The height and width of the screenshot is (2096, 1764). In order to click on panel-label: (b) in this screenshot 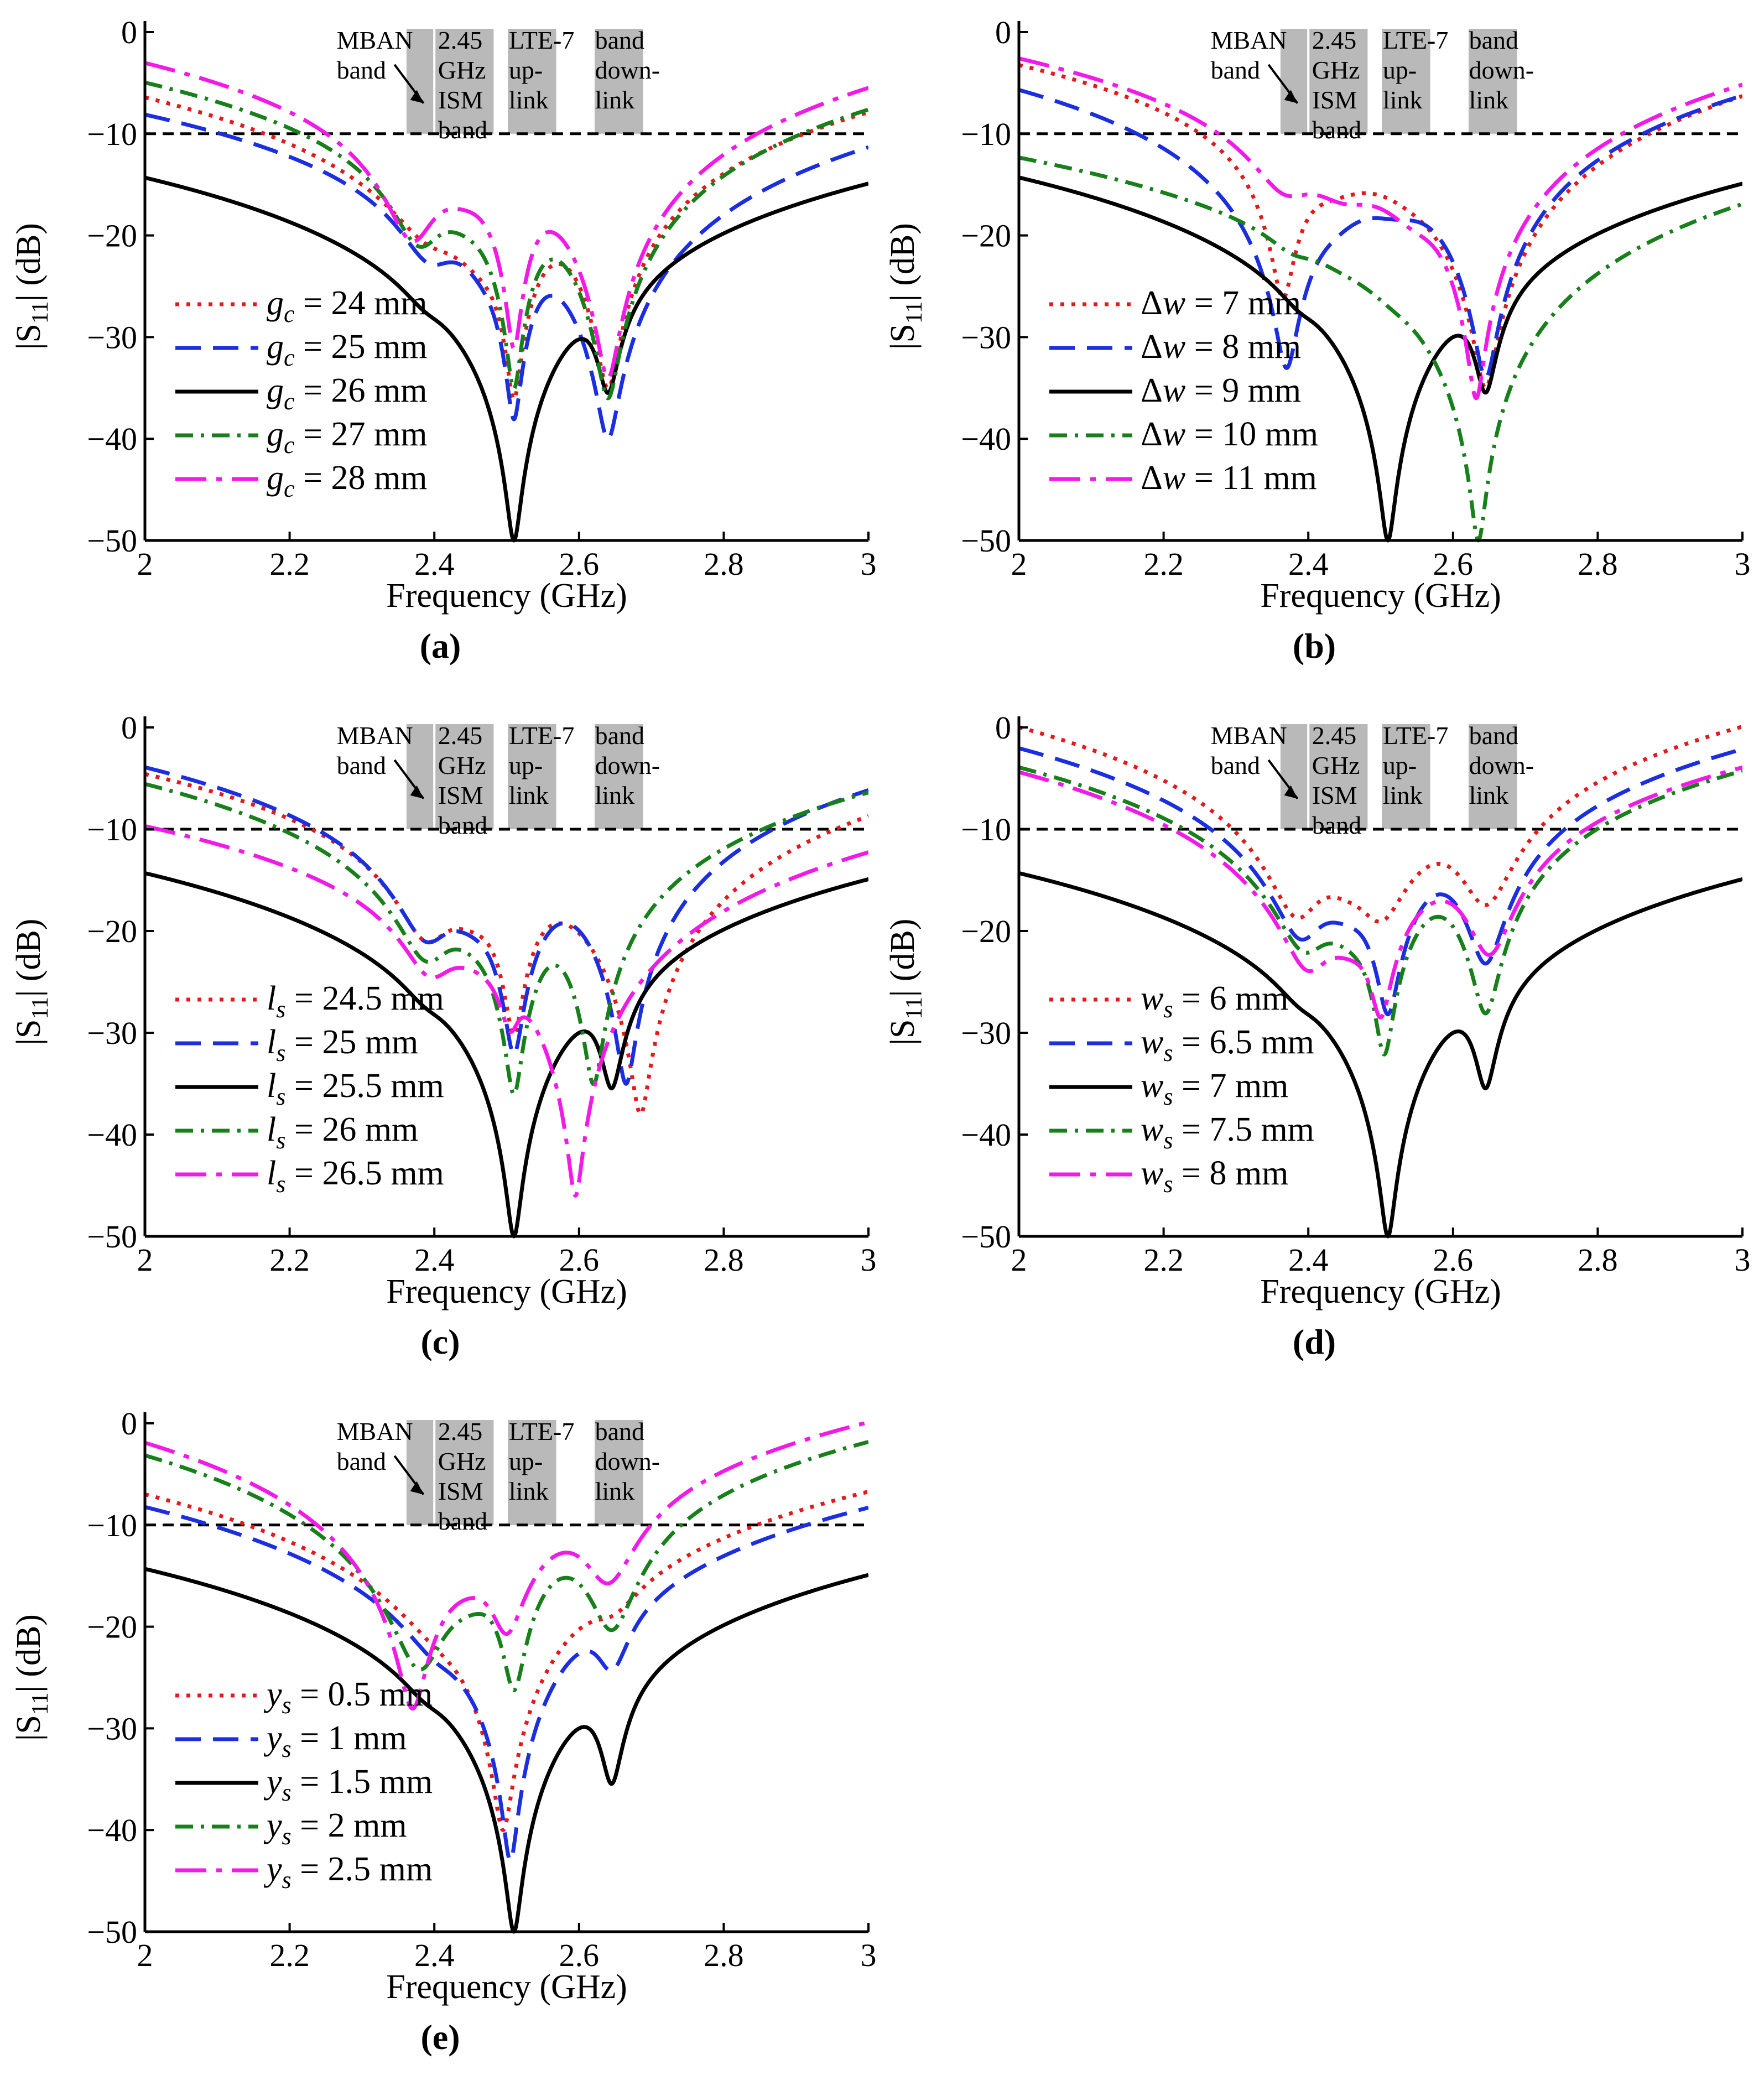, I will do `click(1314, 645)`.